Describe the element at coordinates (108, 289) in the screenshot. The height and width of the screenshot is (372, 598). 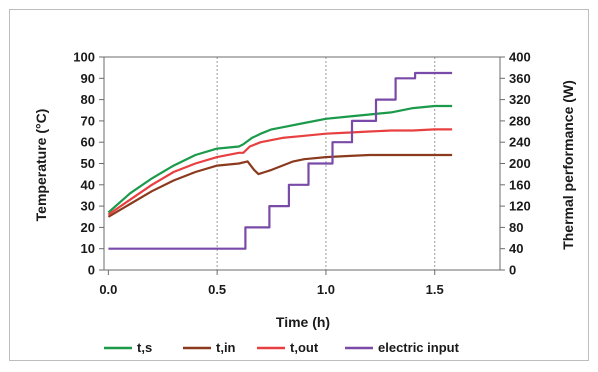
I see `x-tick-label: 0.0` at that location.